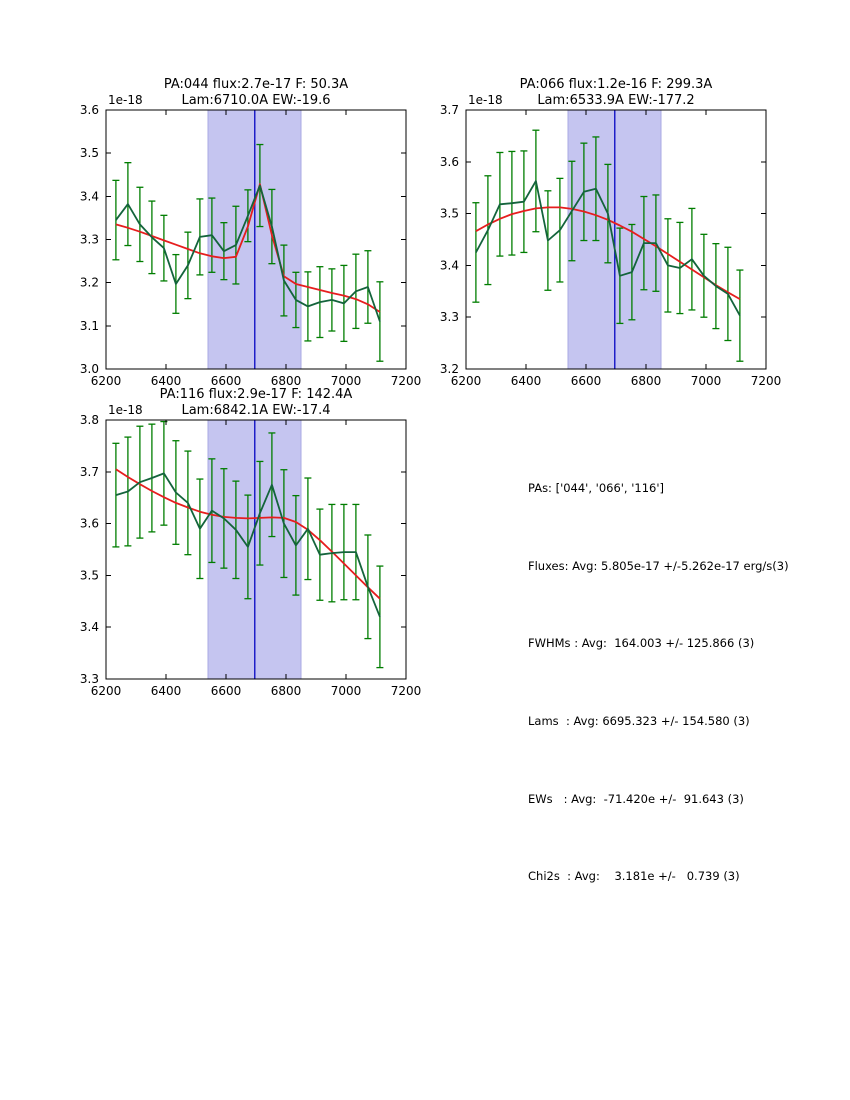 The image size is (850, 1100). What do you see at coordinates (256, 394) in the screenshot?
I see `chart-title-line1: PA:116 flux:2.9e-17 F: 142.4A` at bounding box center [256, 394].